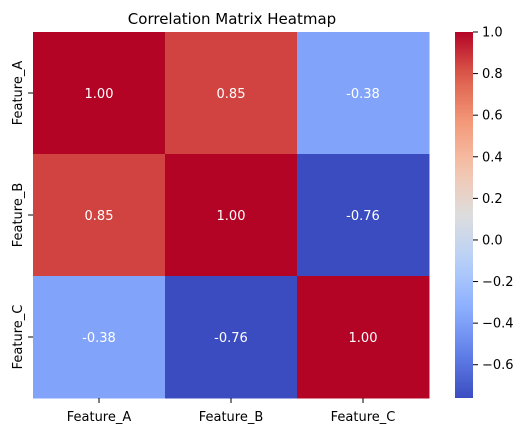 The width and height of the screenshot is (527, 439). What do you see at coordinates (18, 337) in the screenshot?
I see `y-tick-label: Feature_C` at bounding box center [18, 337].